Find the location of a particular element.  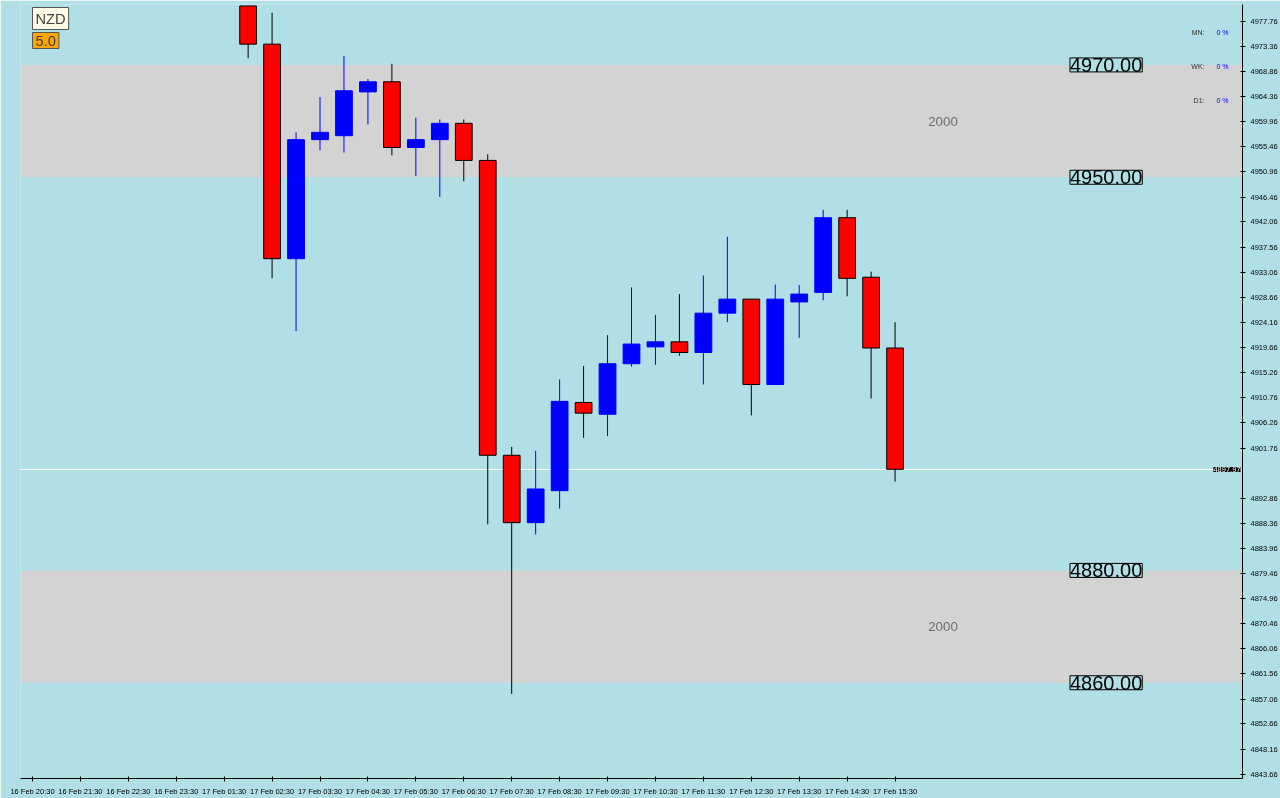

annotation: 5.0 is located at coordinates (45, 40).